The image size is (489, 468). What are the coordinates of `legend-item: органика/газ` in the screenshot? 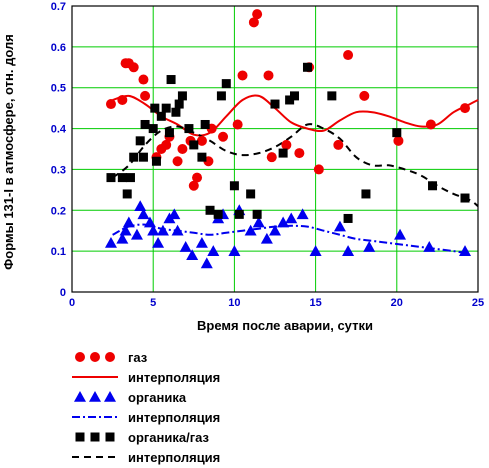 It's located at (142, 437).